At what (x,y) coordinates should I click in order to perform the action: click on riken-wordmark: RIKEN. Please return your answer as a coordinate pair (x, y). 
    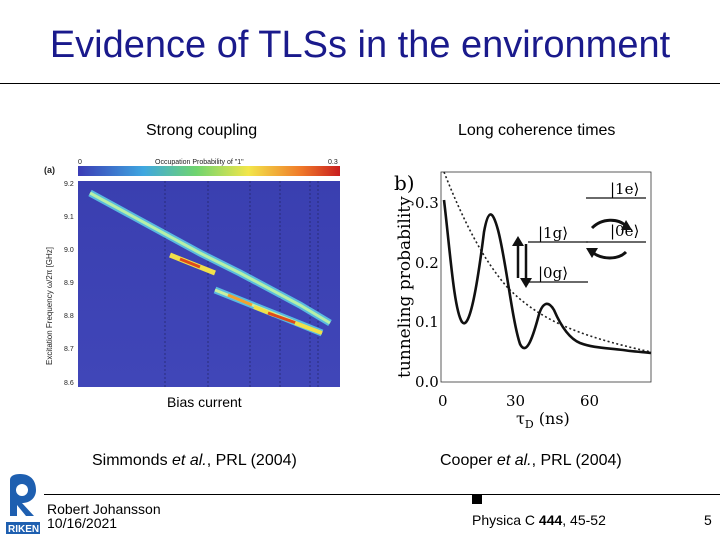
    Looking at the image, I should click on (23, 529).